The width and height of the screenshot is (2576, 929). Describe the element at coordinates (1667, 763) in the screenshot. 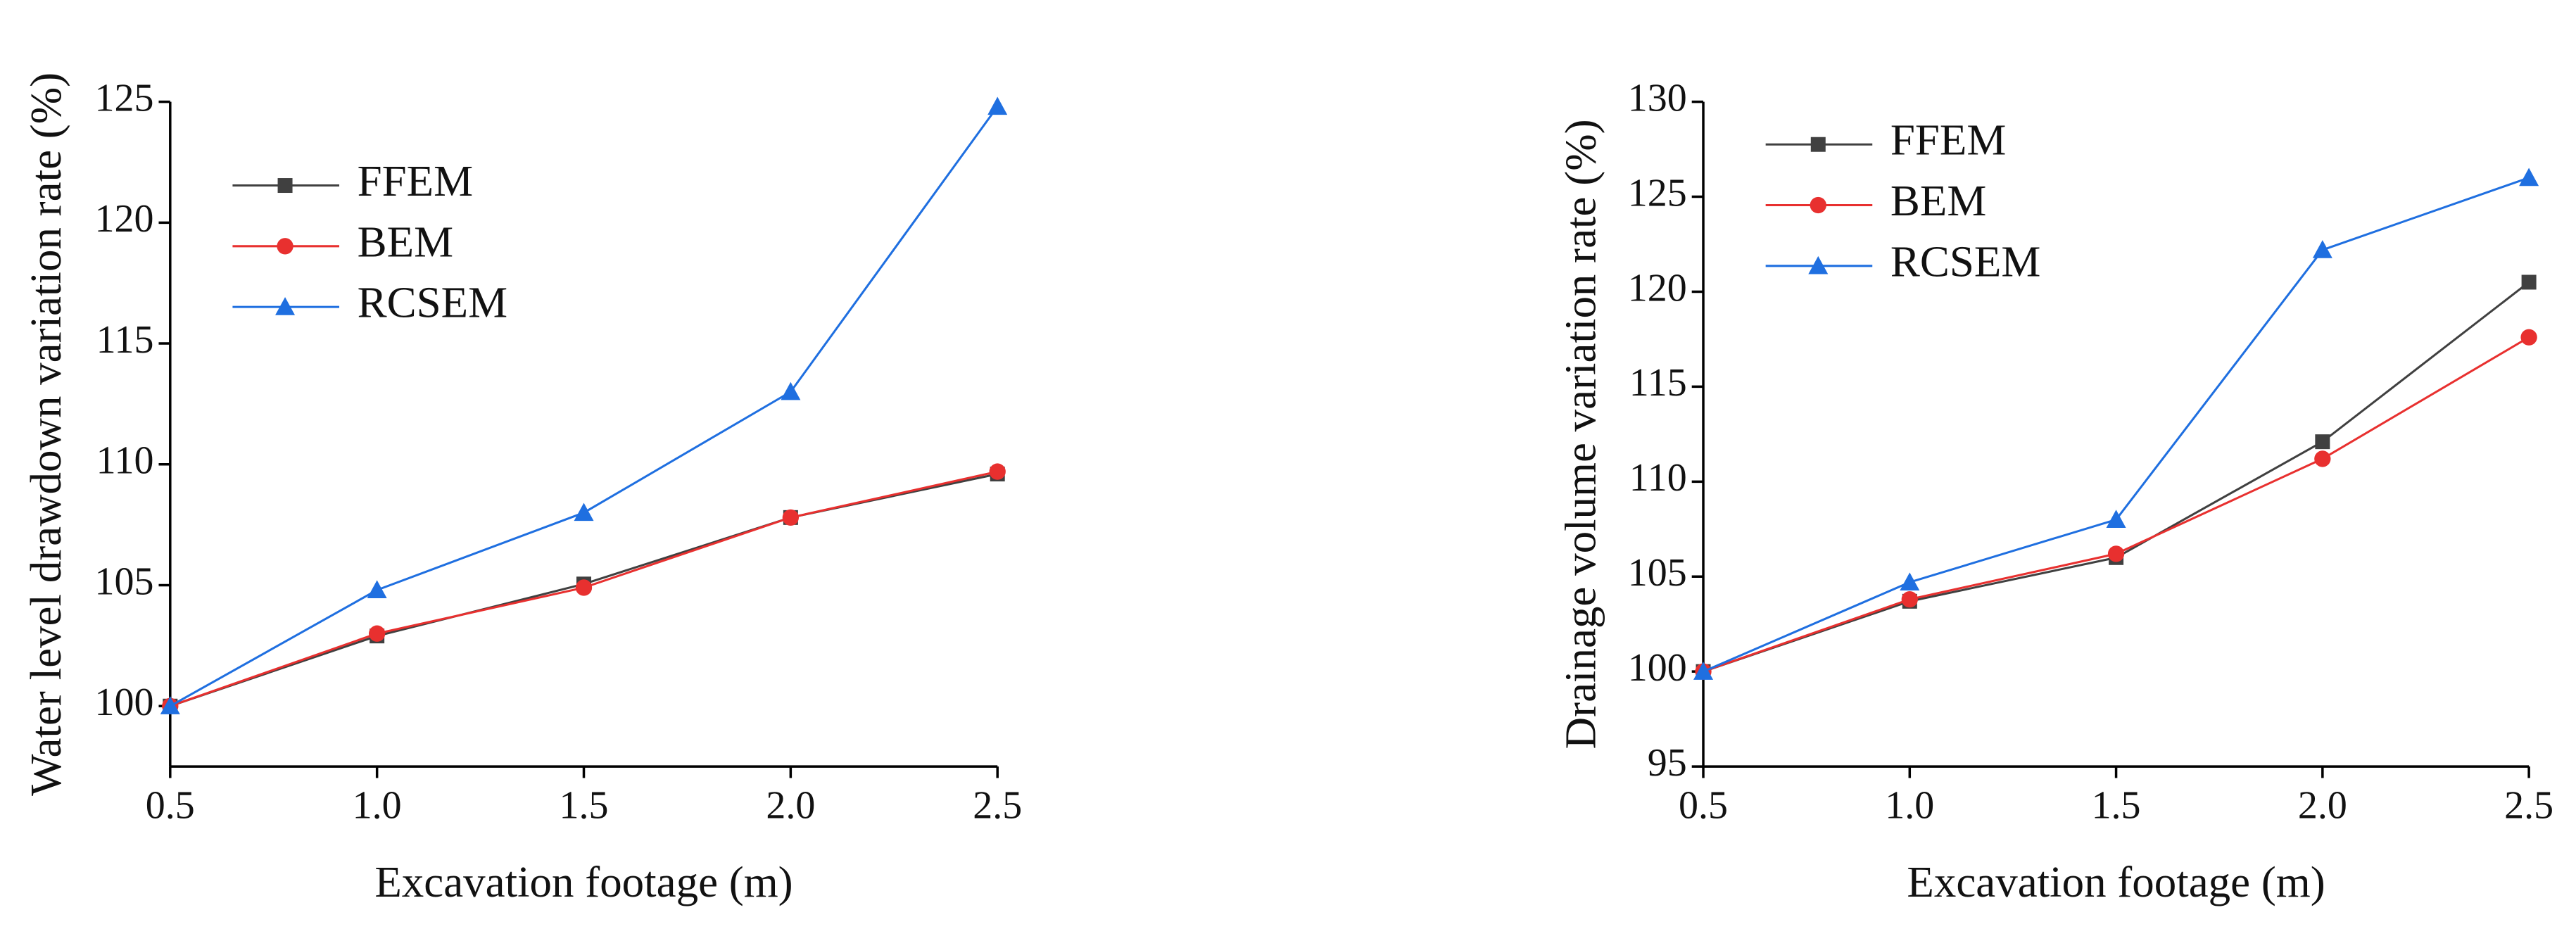

I see `y-tick-label: 95` at that location.